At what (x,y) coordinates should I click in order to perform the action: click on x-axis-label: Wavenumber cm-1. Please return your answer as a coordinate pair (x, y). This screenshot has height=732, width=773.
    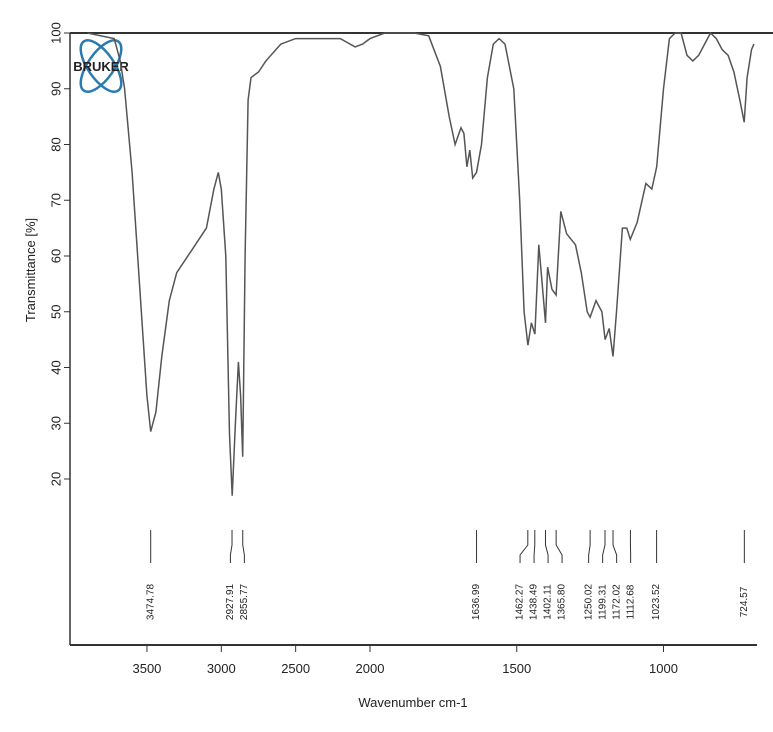
    Looking at the image, I should click on (412, 702).